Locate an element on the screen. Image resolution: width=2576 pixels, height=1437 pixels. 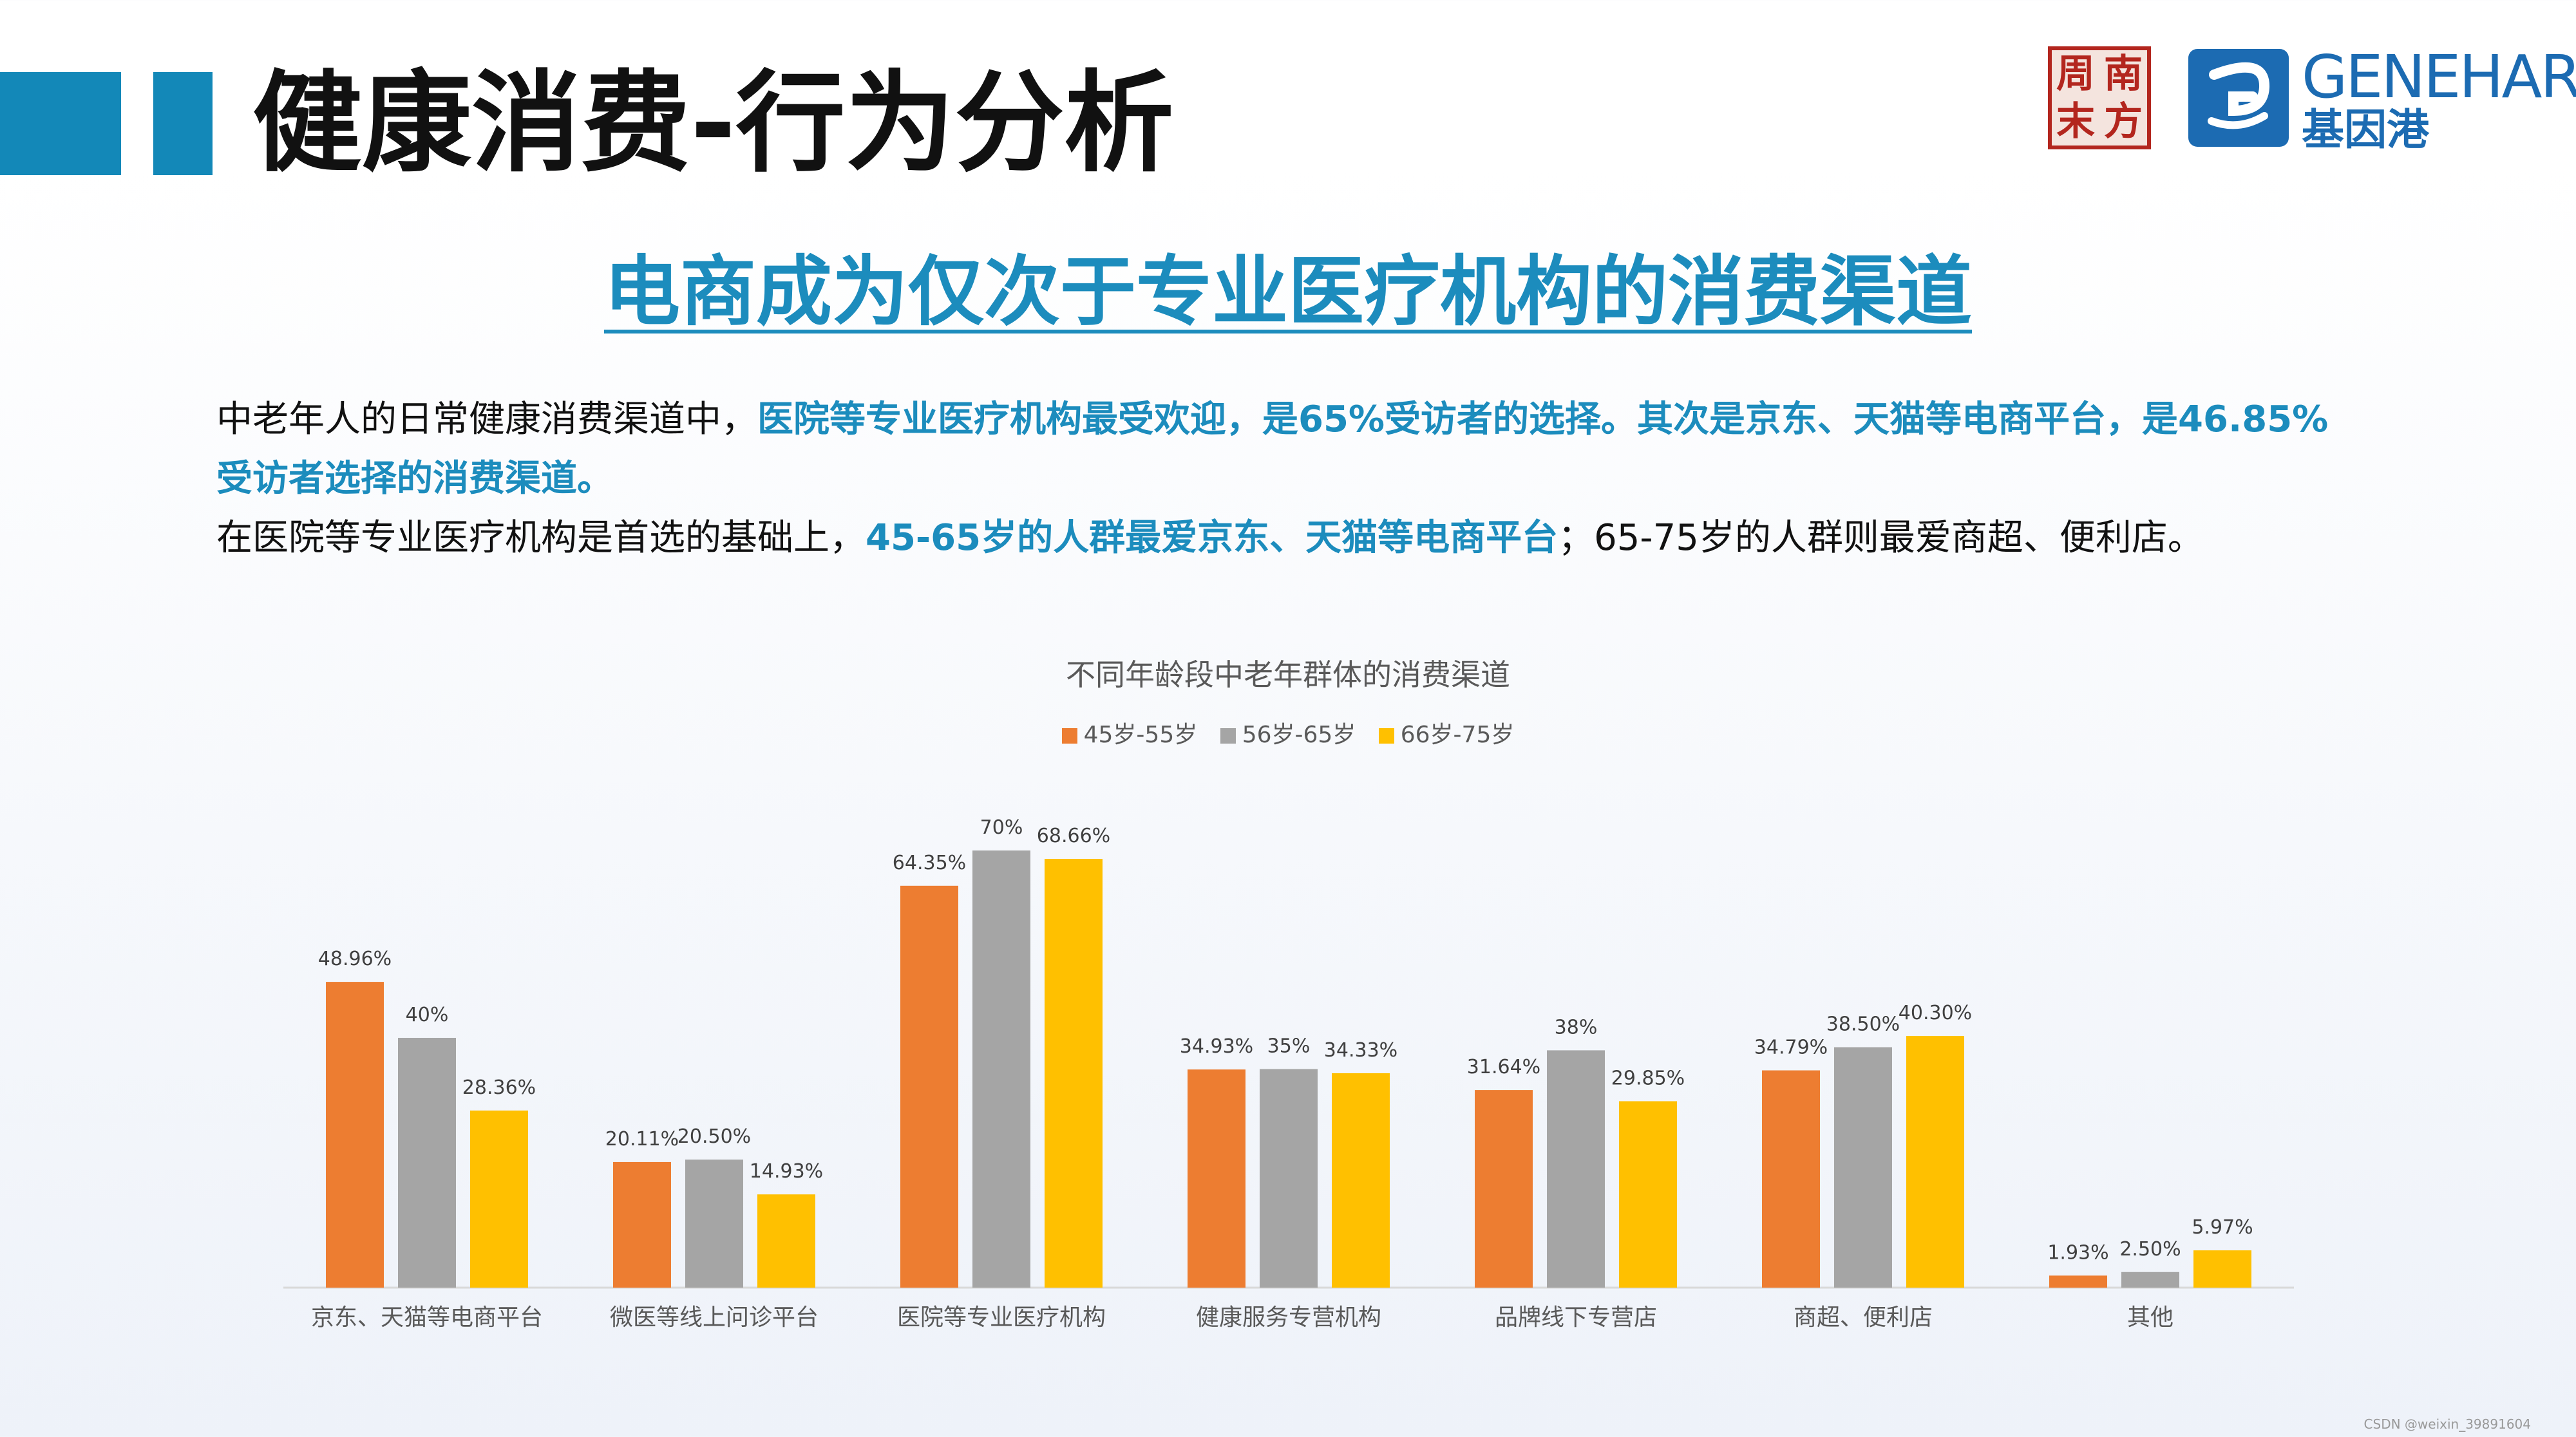
chart-title: 不同年龄段中老年群体的消费渠道 is located at coordinates (1288, 674).